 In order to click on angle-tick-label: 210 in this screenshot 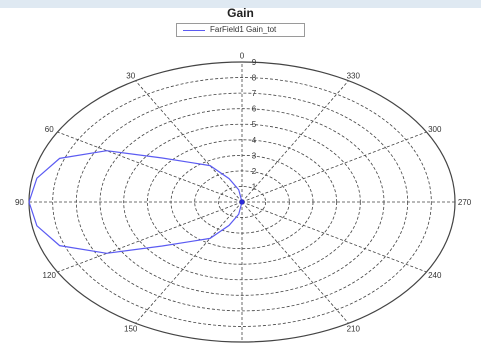, I will do `click(354, 329)`.